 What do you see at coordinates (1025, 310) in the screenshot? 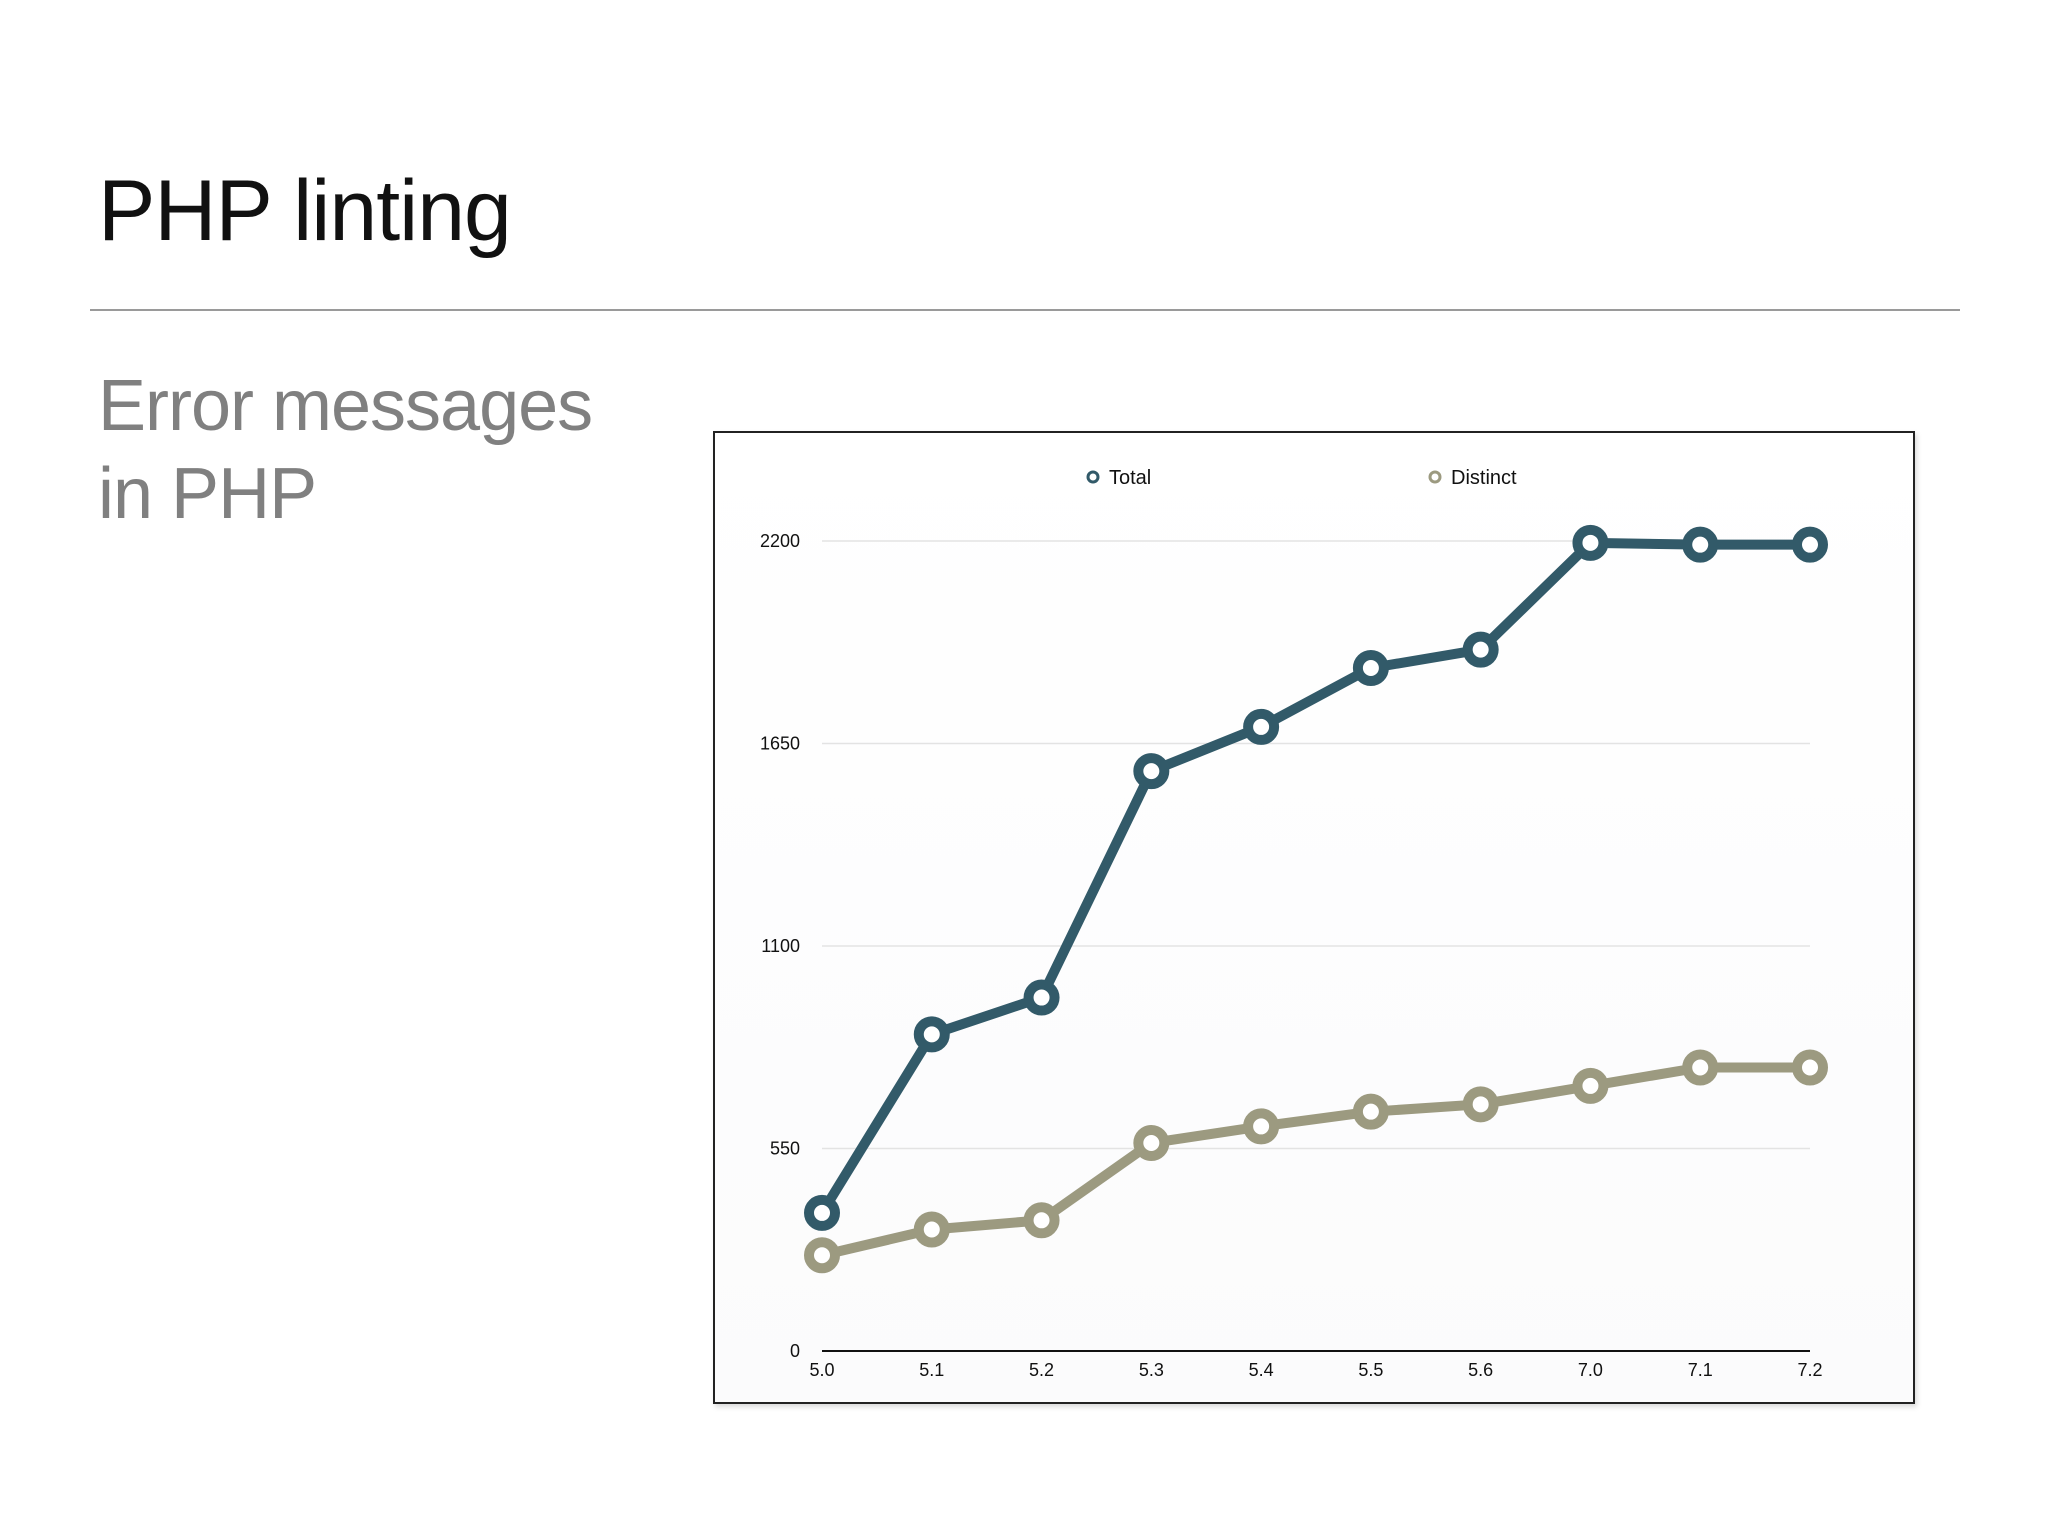
I see `title-divider` at bounding box center [1025, 310].